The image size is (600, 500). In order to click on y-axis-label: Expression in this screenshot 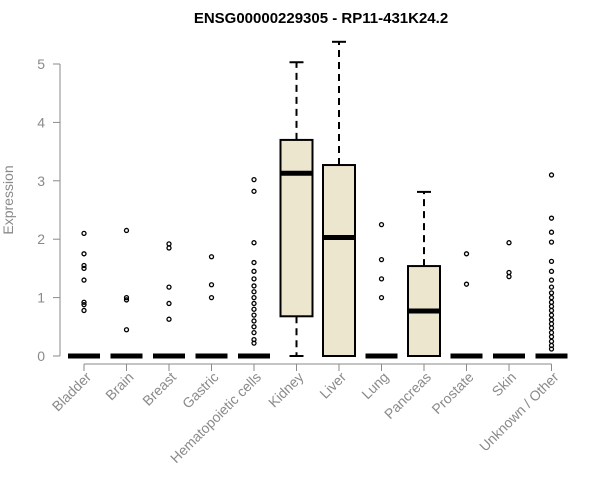, I will do `click(8, 199)`.